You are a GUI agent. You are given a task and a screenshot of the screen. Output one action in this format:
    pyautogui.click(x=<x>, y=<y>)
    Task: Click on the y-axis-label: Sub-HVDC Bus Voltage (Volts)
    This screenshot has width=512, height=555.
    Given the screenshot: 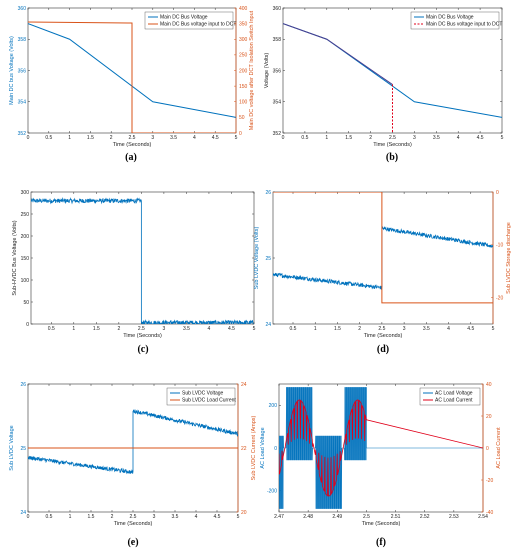 What is the action you would take?
    pyautogui.click(x=15, y=257)
    